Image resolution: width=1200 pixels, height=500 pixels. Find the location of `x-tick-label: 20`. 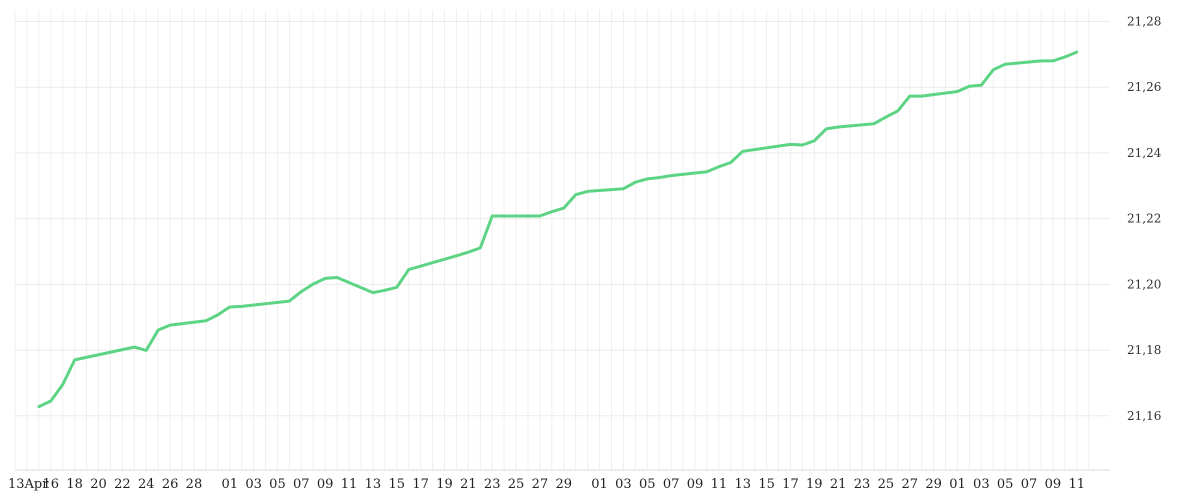

x-tick-label: 20 is located at coordinates (98, 484).